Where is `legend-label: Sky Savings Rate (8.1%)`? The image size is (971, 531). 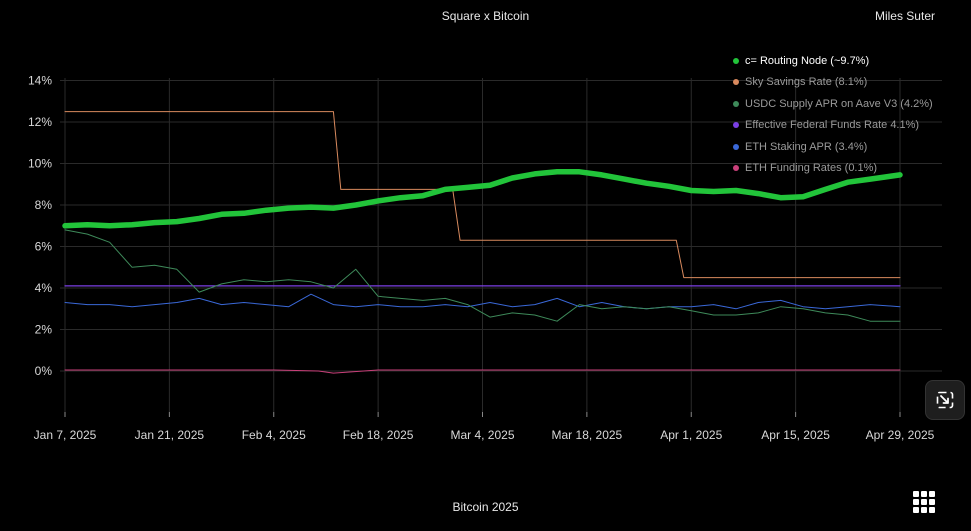 legend-label: Sky Savings Rate (8.1%) is located at coordinates (806, 82).